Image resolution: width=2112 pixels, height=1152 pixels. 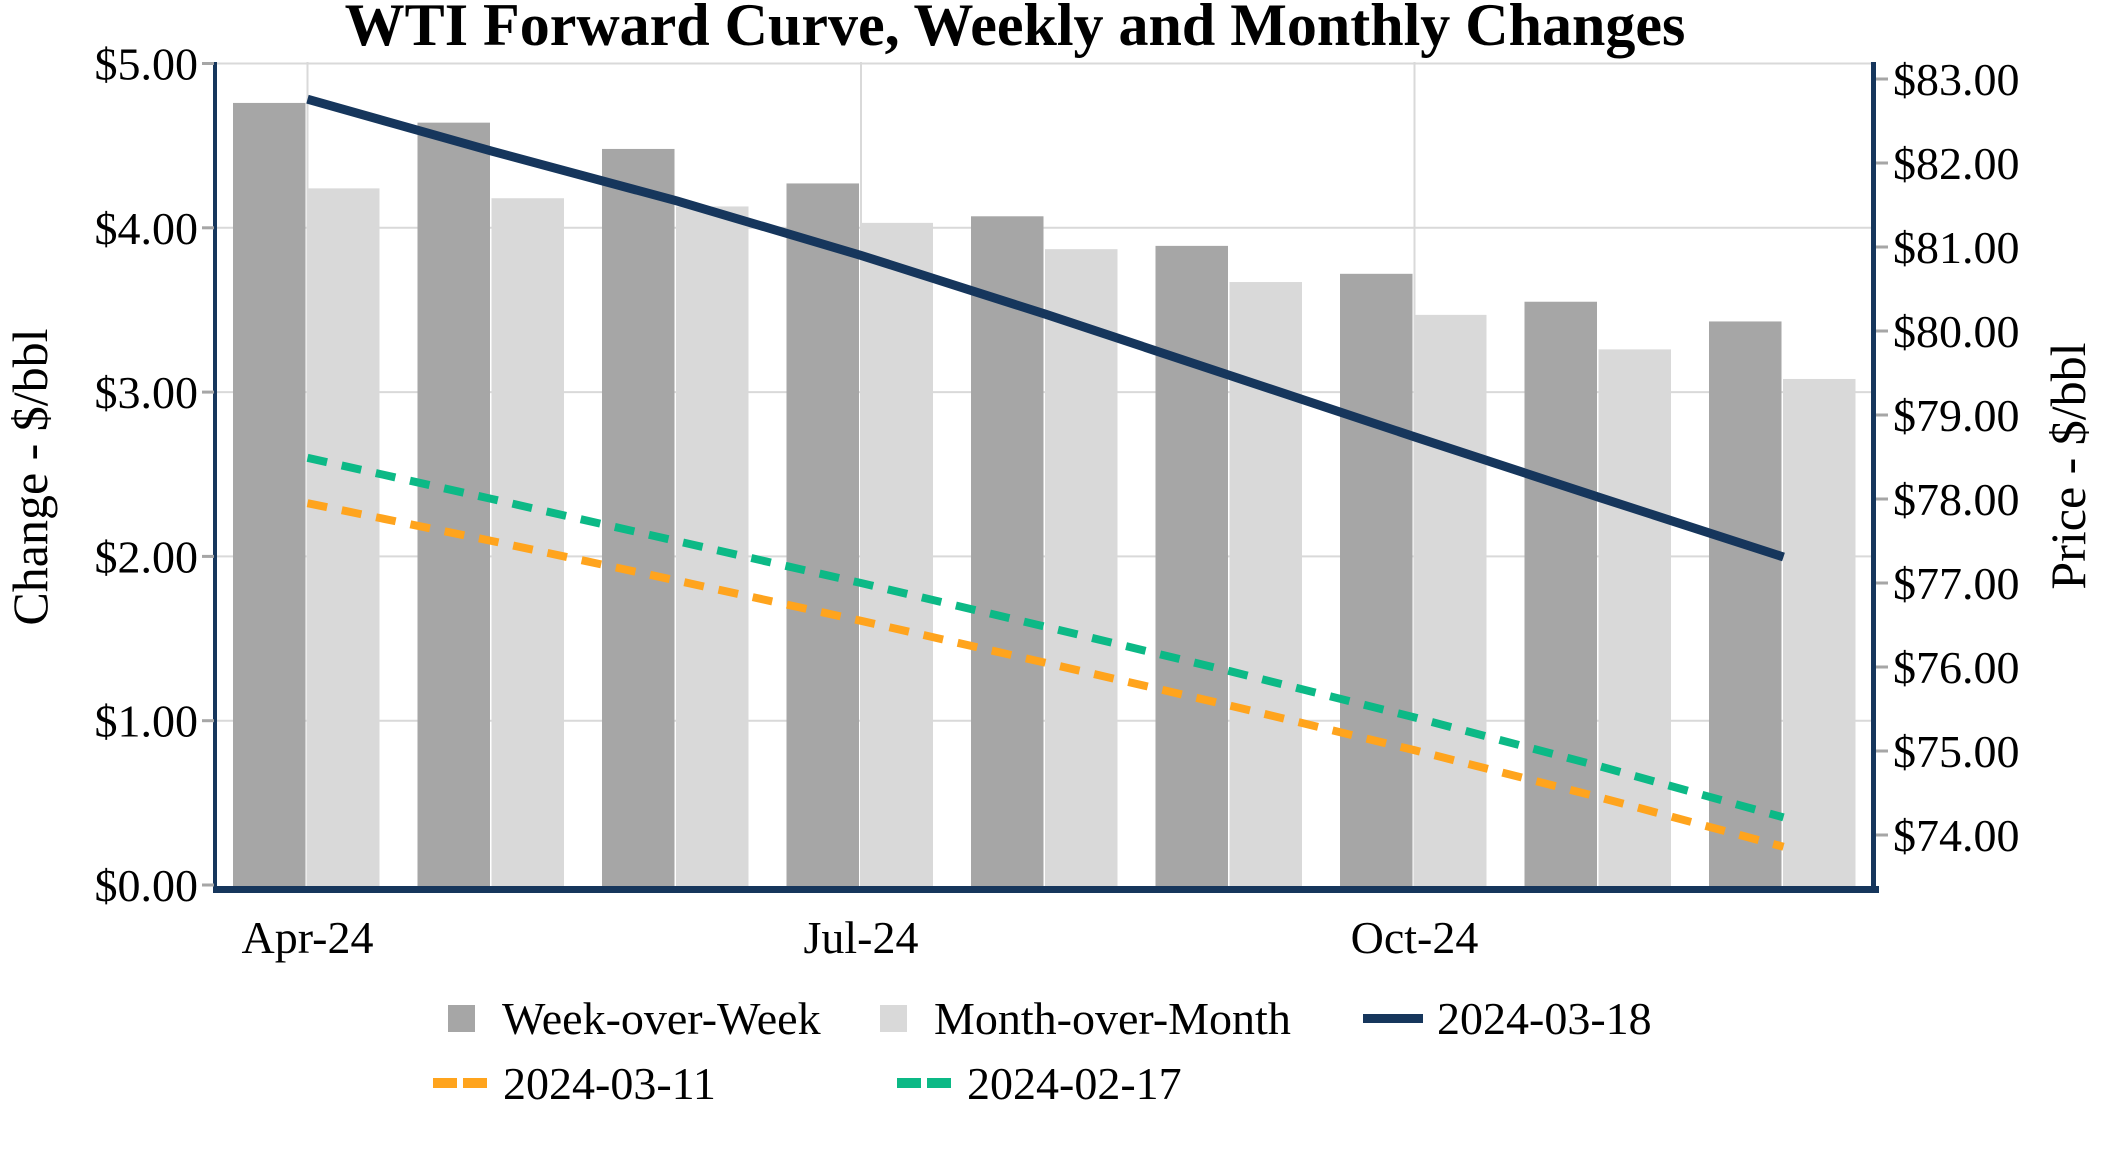 I want to click on x-tick-label: Apr-24, so click(x=308, y=937).